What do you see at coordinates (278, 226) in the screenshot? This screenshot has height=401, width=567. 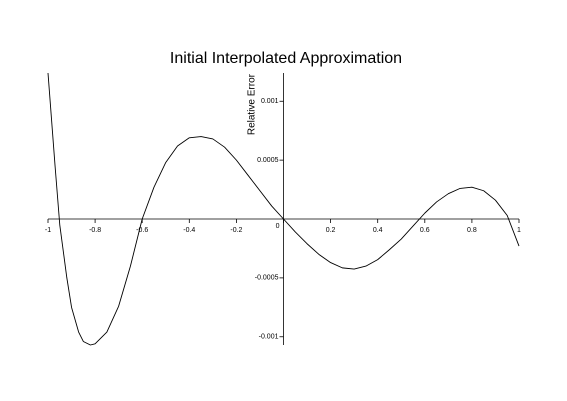 I see `x-tick-label: 0` at bounding box center [278, 226].